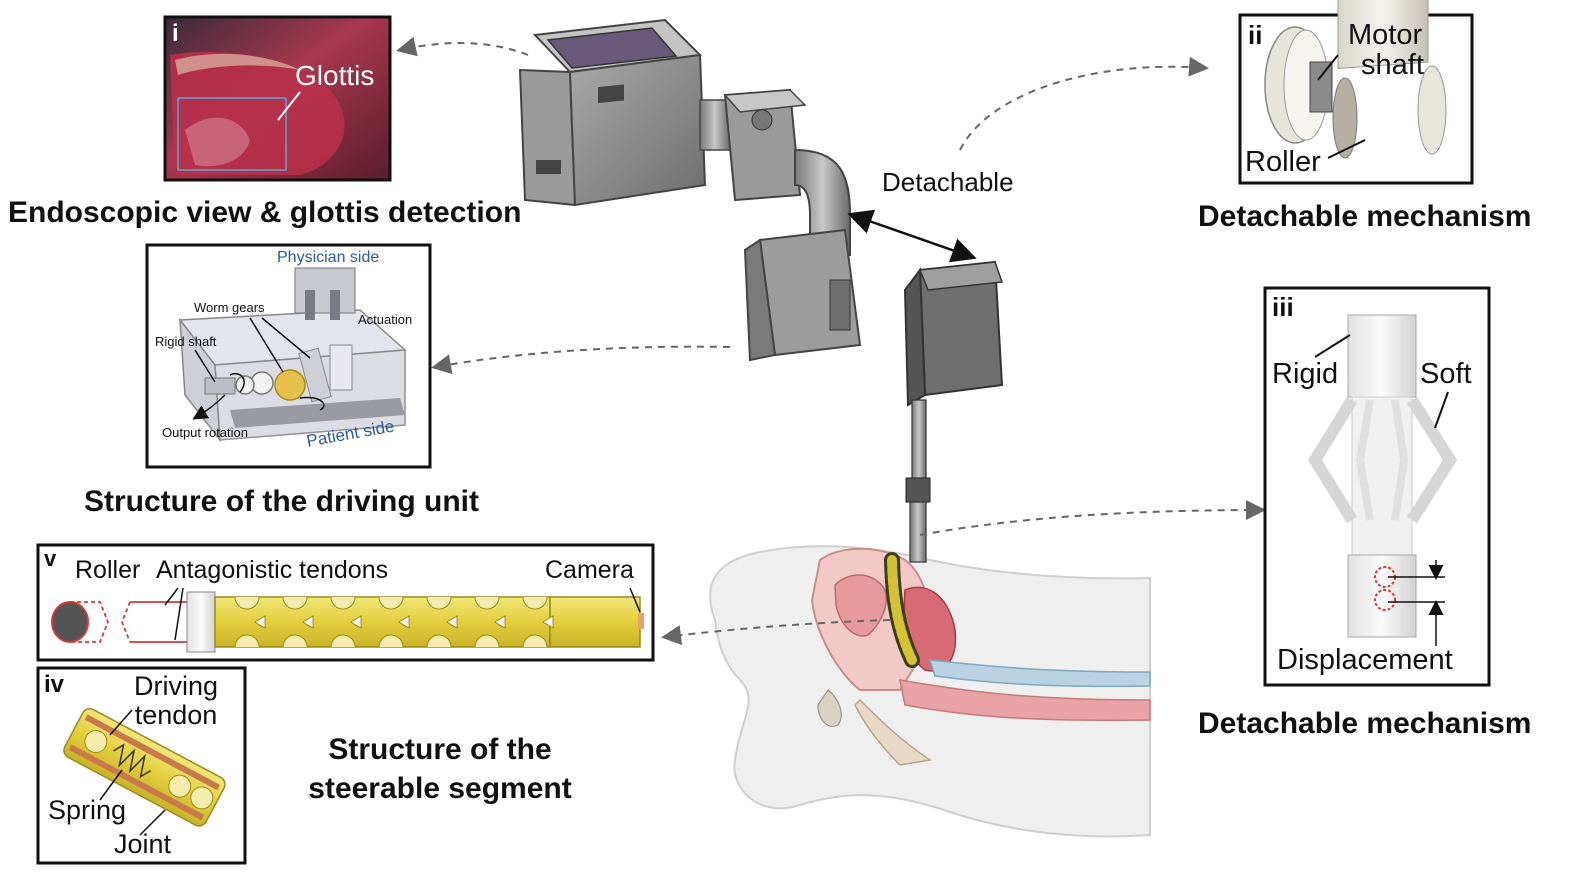  What do you see at coordinates (272, 570) in the screenshot?
I see `antagonistic-tendons-label: Antagonistic tendons` at bounding box center [272, 570].